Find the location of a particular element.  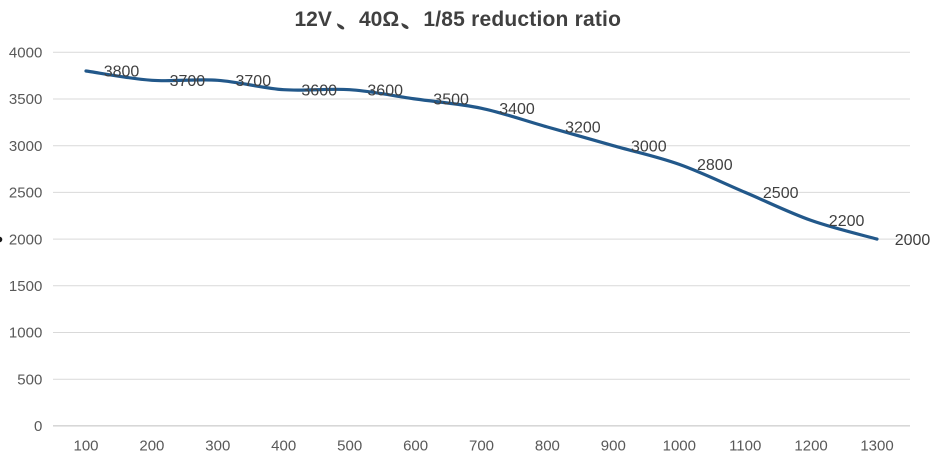

svg-text: 1200 is located at coordinates (810, 446).